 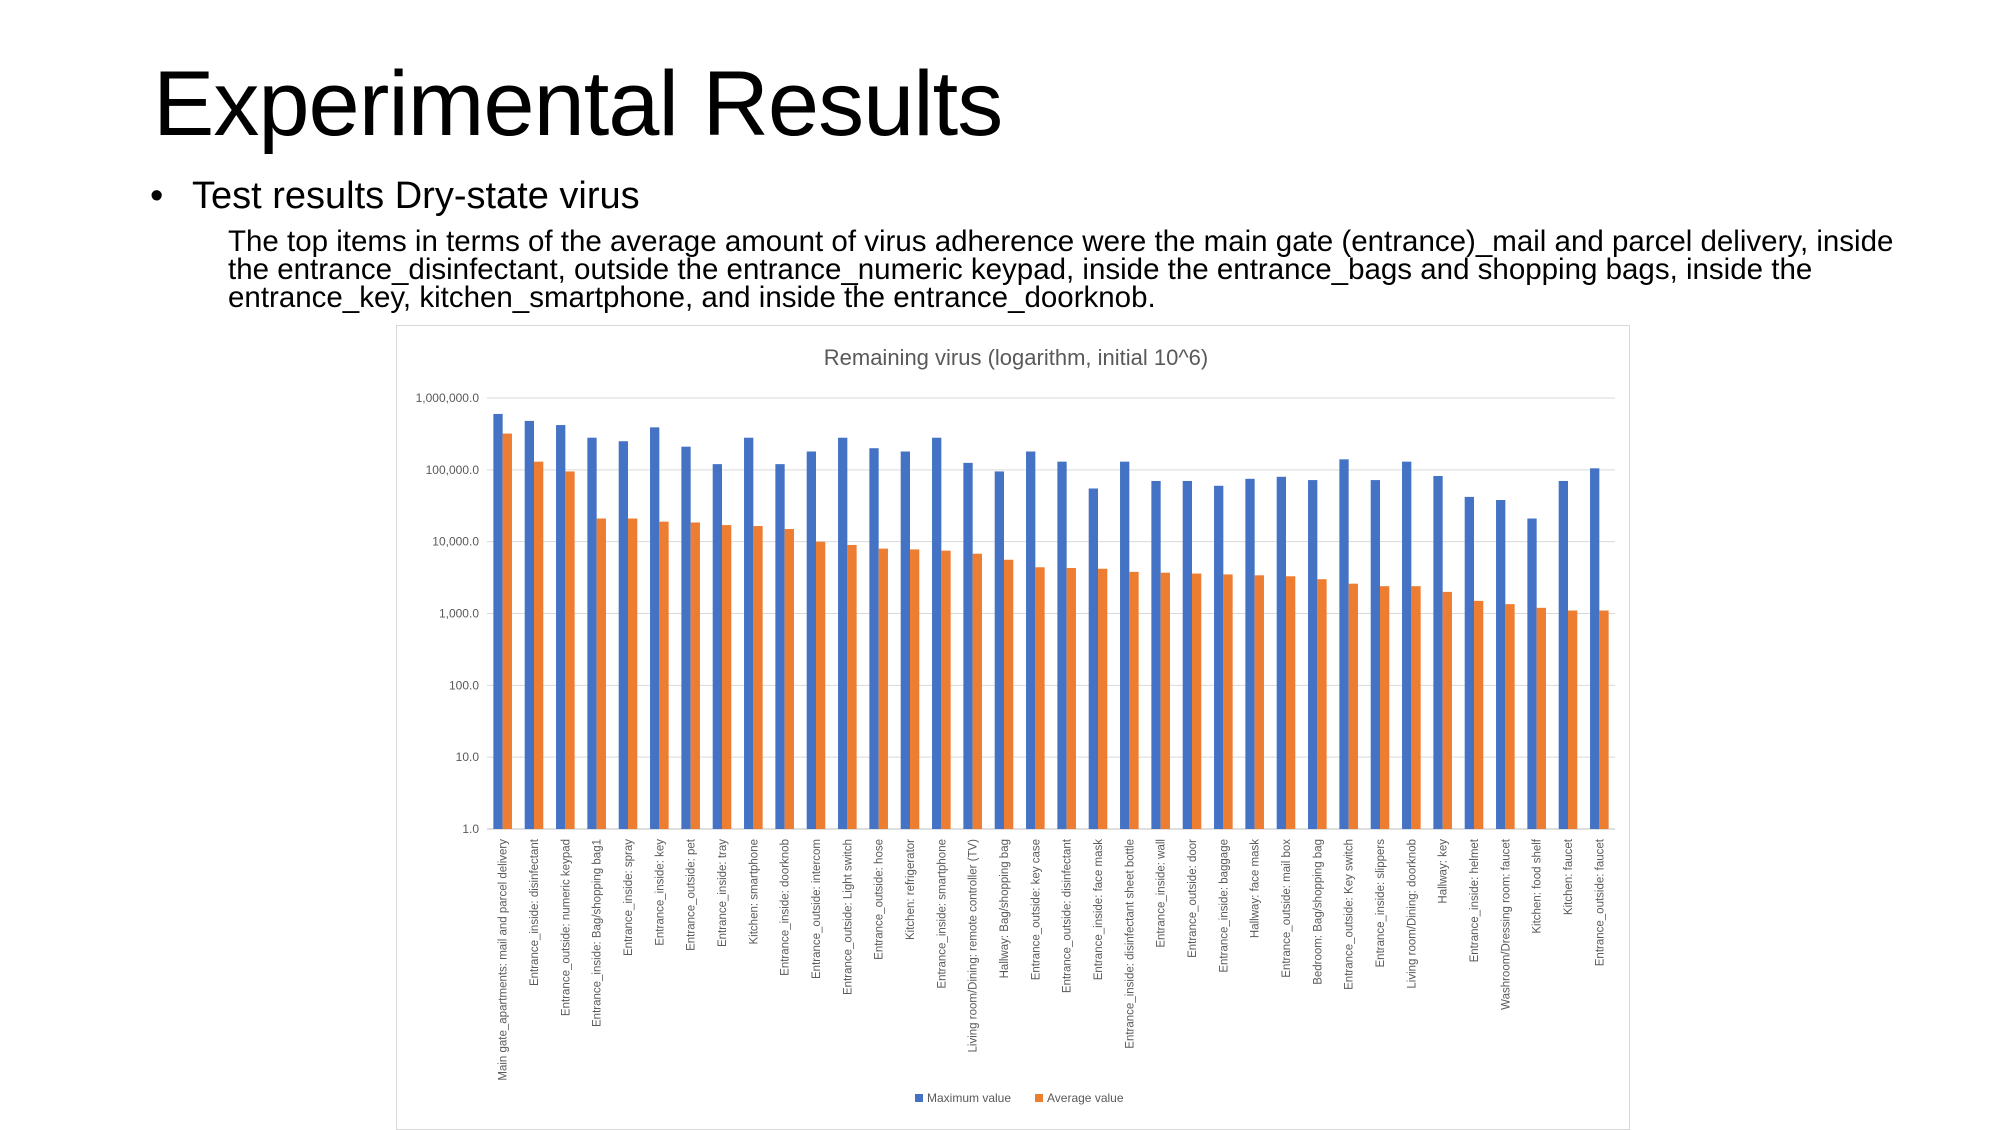 I want to click on x-tick-label: Bedroom: Bag/shopping bag, so click(x=1318, y=912).